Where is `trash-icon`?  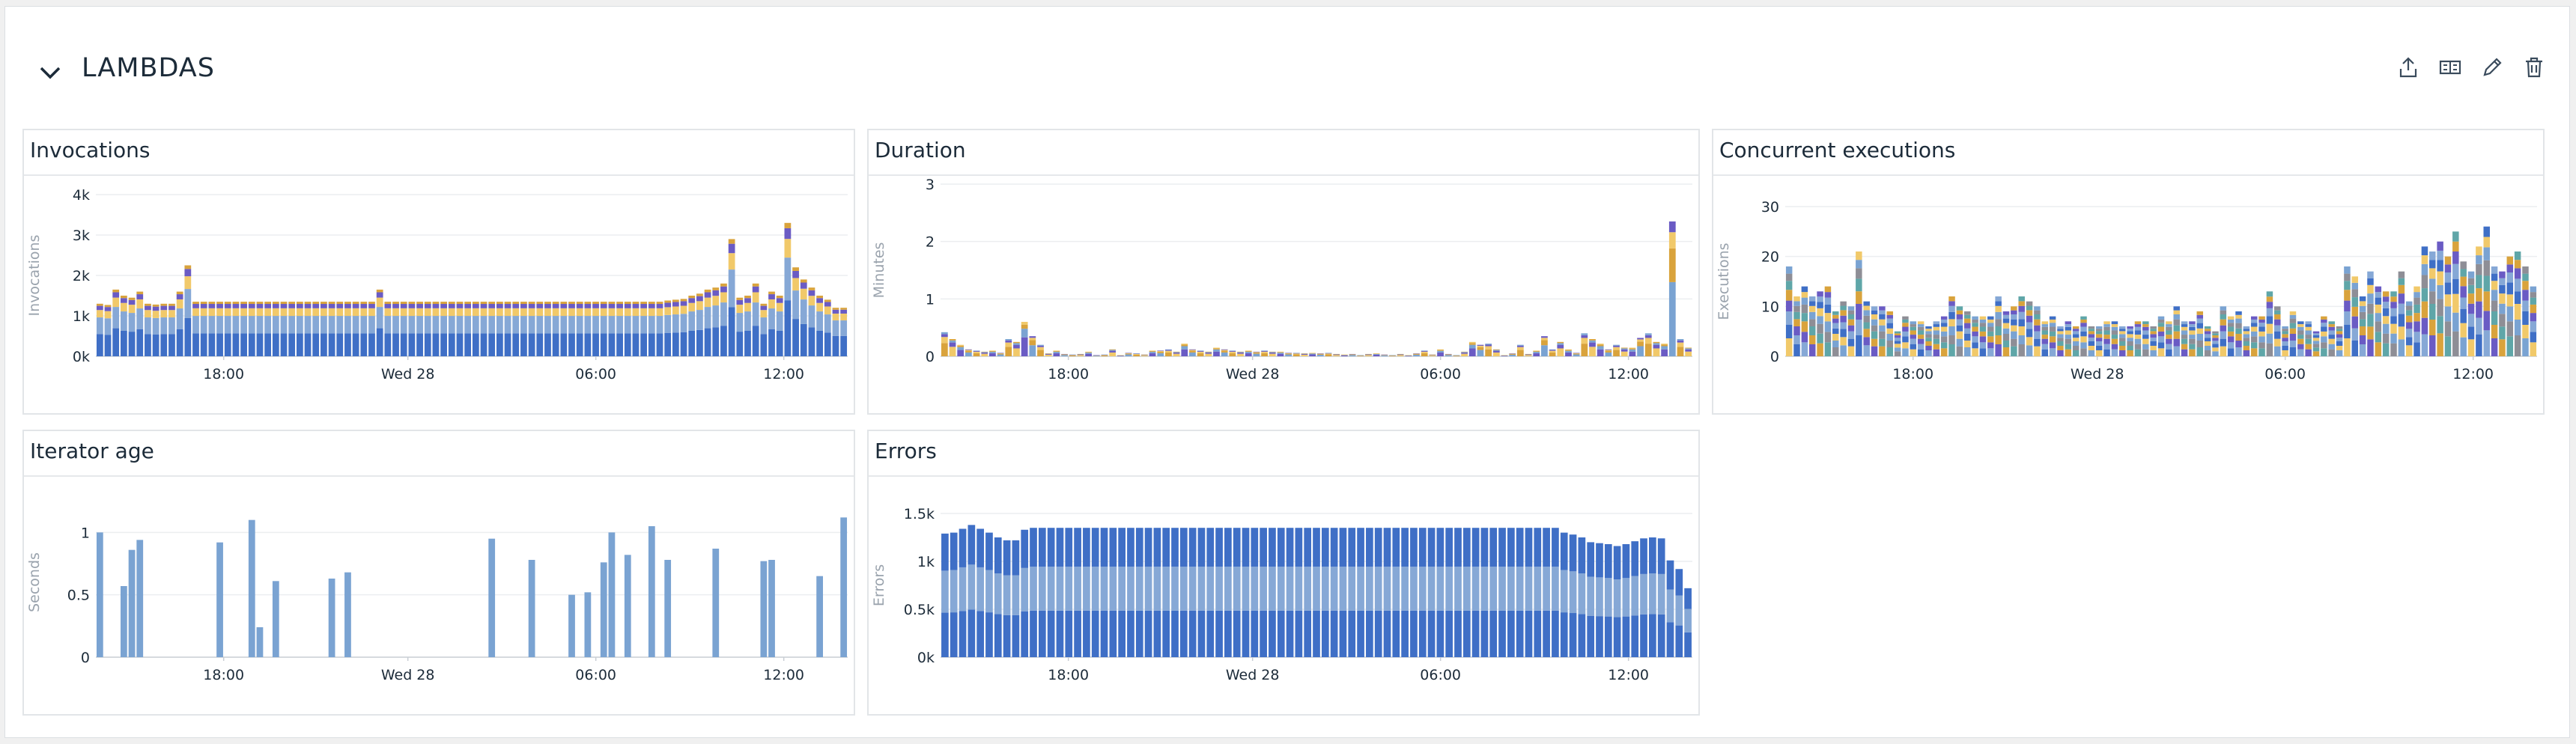 trash-icon is located at coordinates (2534, 67).